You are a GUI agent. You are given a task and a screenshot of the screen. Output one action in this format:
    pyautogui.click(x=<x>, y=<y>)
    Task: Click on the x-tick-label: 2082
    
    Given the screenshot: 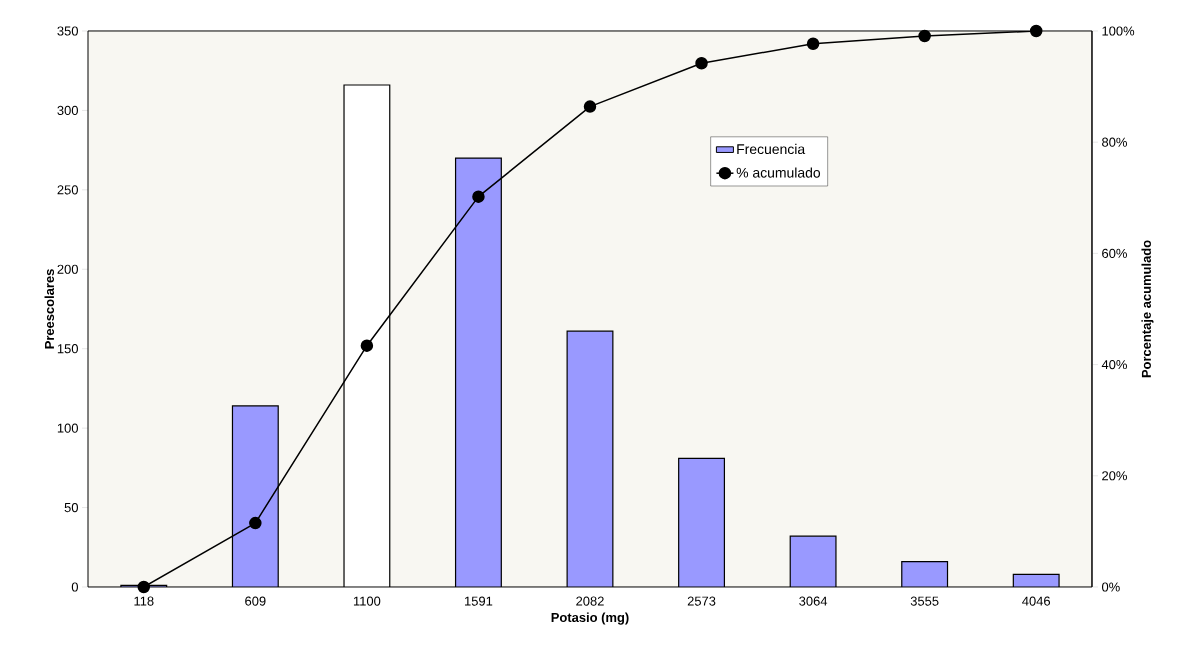 What is the action you would take?
    pyautogui.click(x=590, y=601)
    